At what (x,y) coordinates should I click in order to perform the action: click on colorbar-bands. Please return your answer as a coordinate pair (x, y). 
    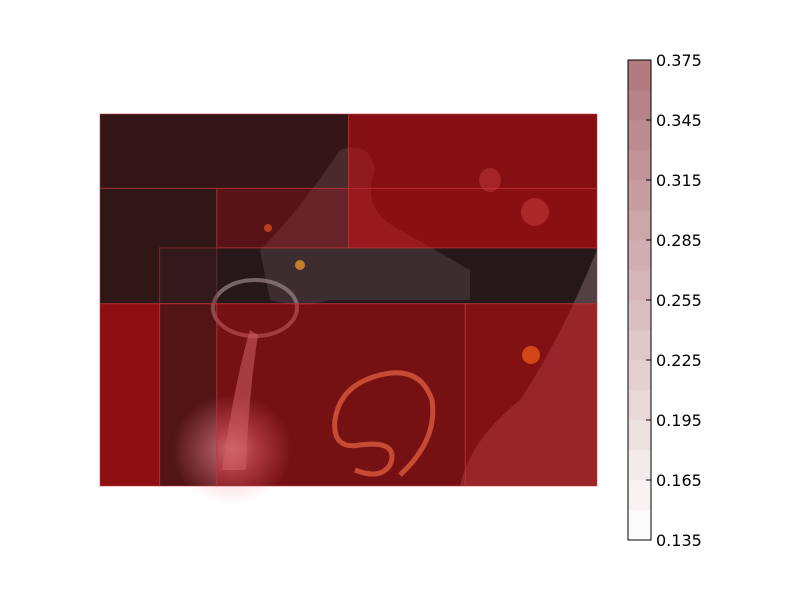
    Looking at the image, I should click on (639, 300).